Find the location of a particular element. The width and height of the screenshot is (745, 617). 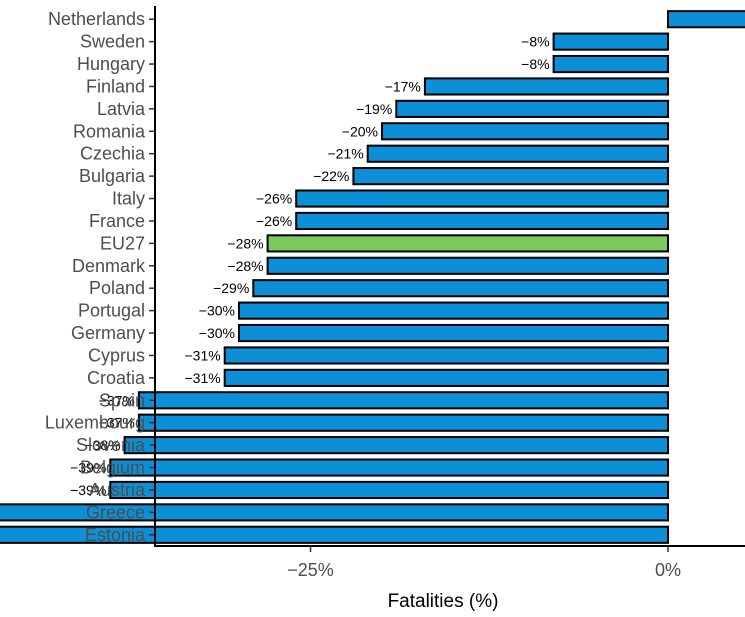

data-label-denmark: −28% is located at coordinates (245, 266).